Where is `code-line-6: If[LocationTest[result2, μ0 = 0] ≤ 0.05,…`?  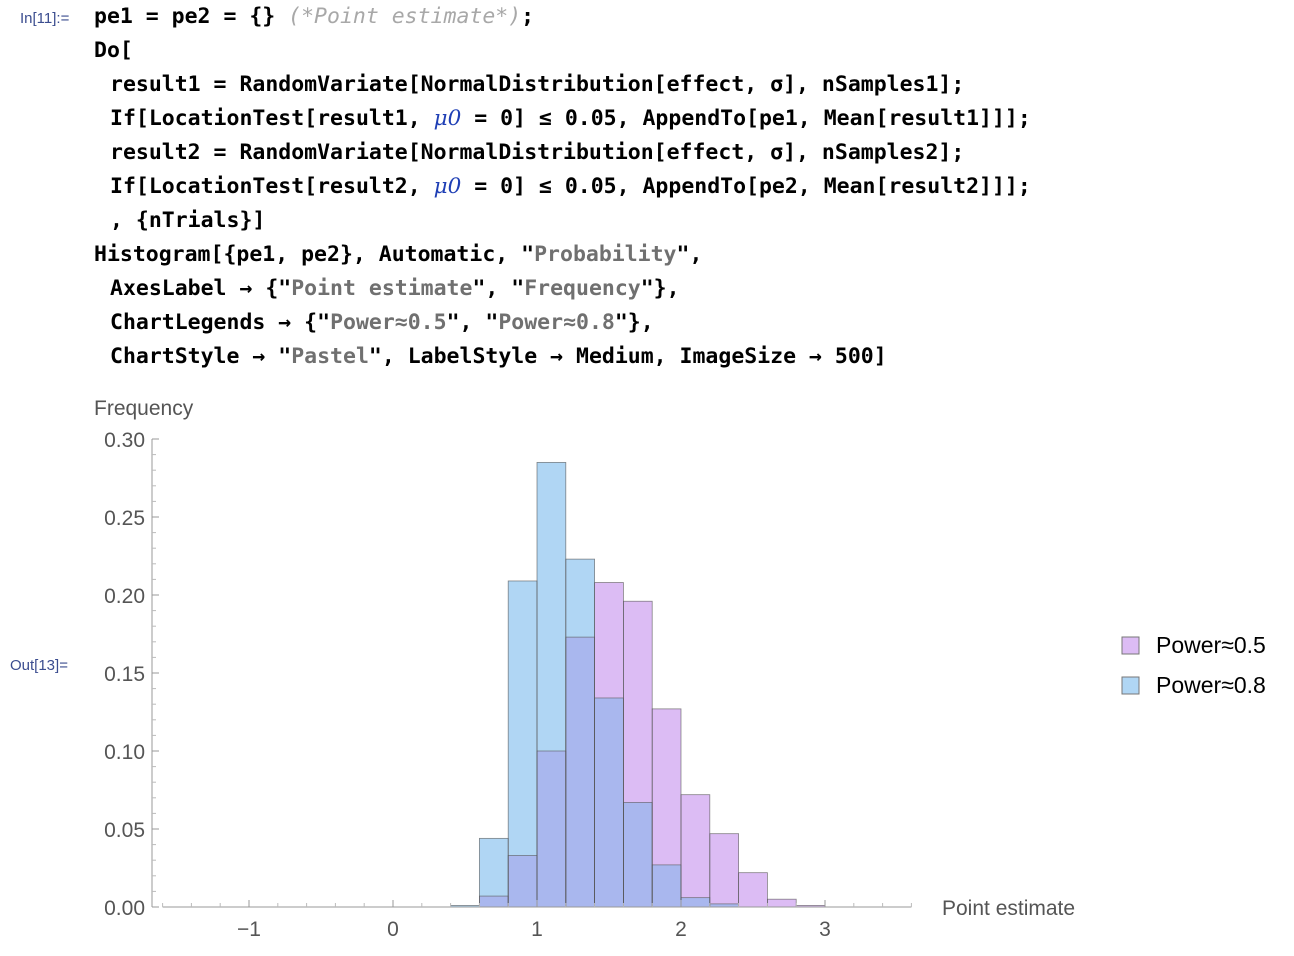 code-line-6: If[LocationTest[result2, μ0 = 0] ≤ 0.05,… is located at coordinates (570, 186).